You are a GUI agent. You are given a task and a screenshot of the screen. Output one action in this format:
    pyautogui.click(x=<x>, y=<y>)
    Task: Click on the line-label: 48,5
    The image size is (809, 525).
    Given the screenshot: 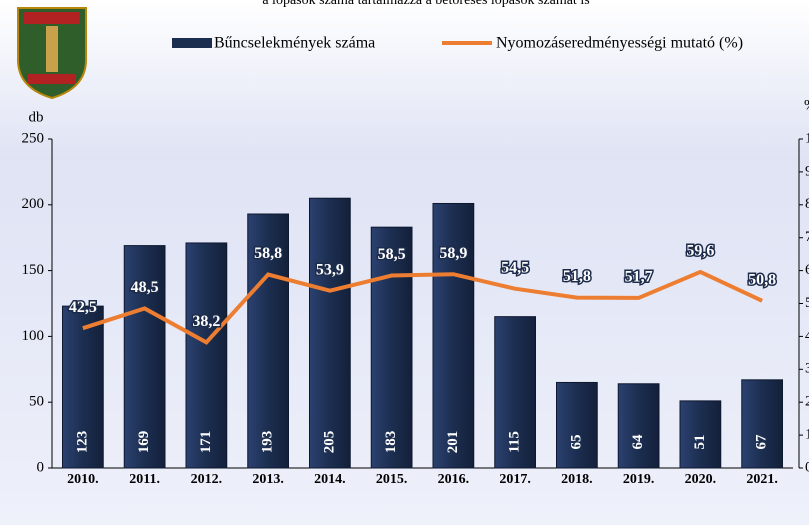 What is the action you would take?
    pyautogui.click(x=145, y=287)
    